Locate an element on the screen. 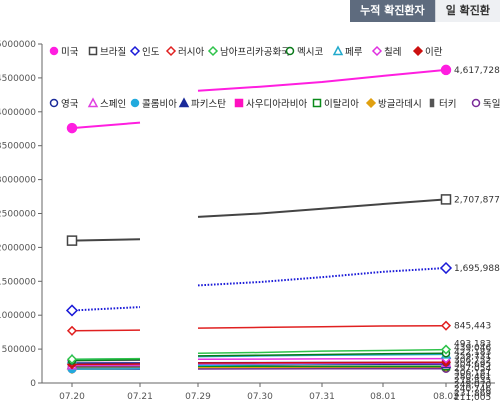 The image size is (500, 405). legend-item-16: 방글라데시 is located at coordinates (393, 103).